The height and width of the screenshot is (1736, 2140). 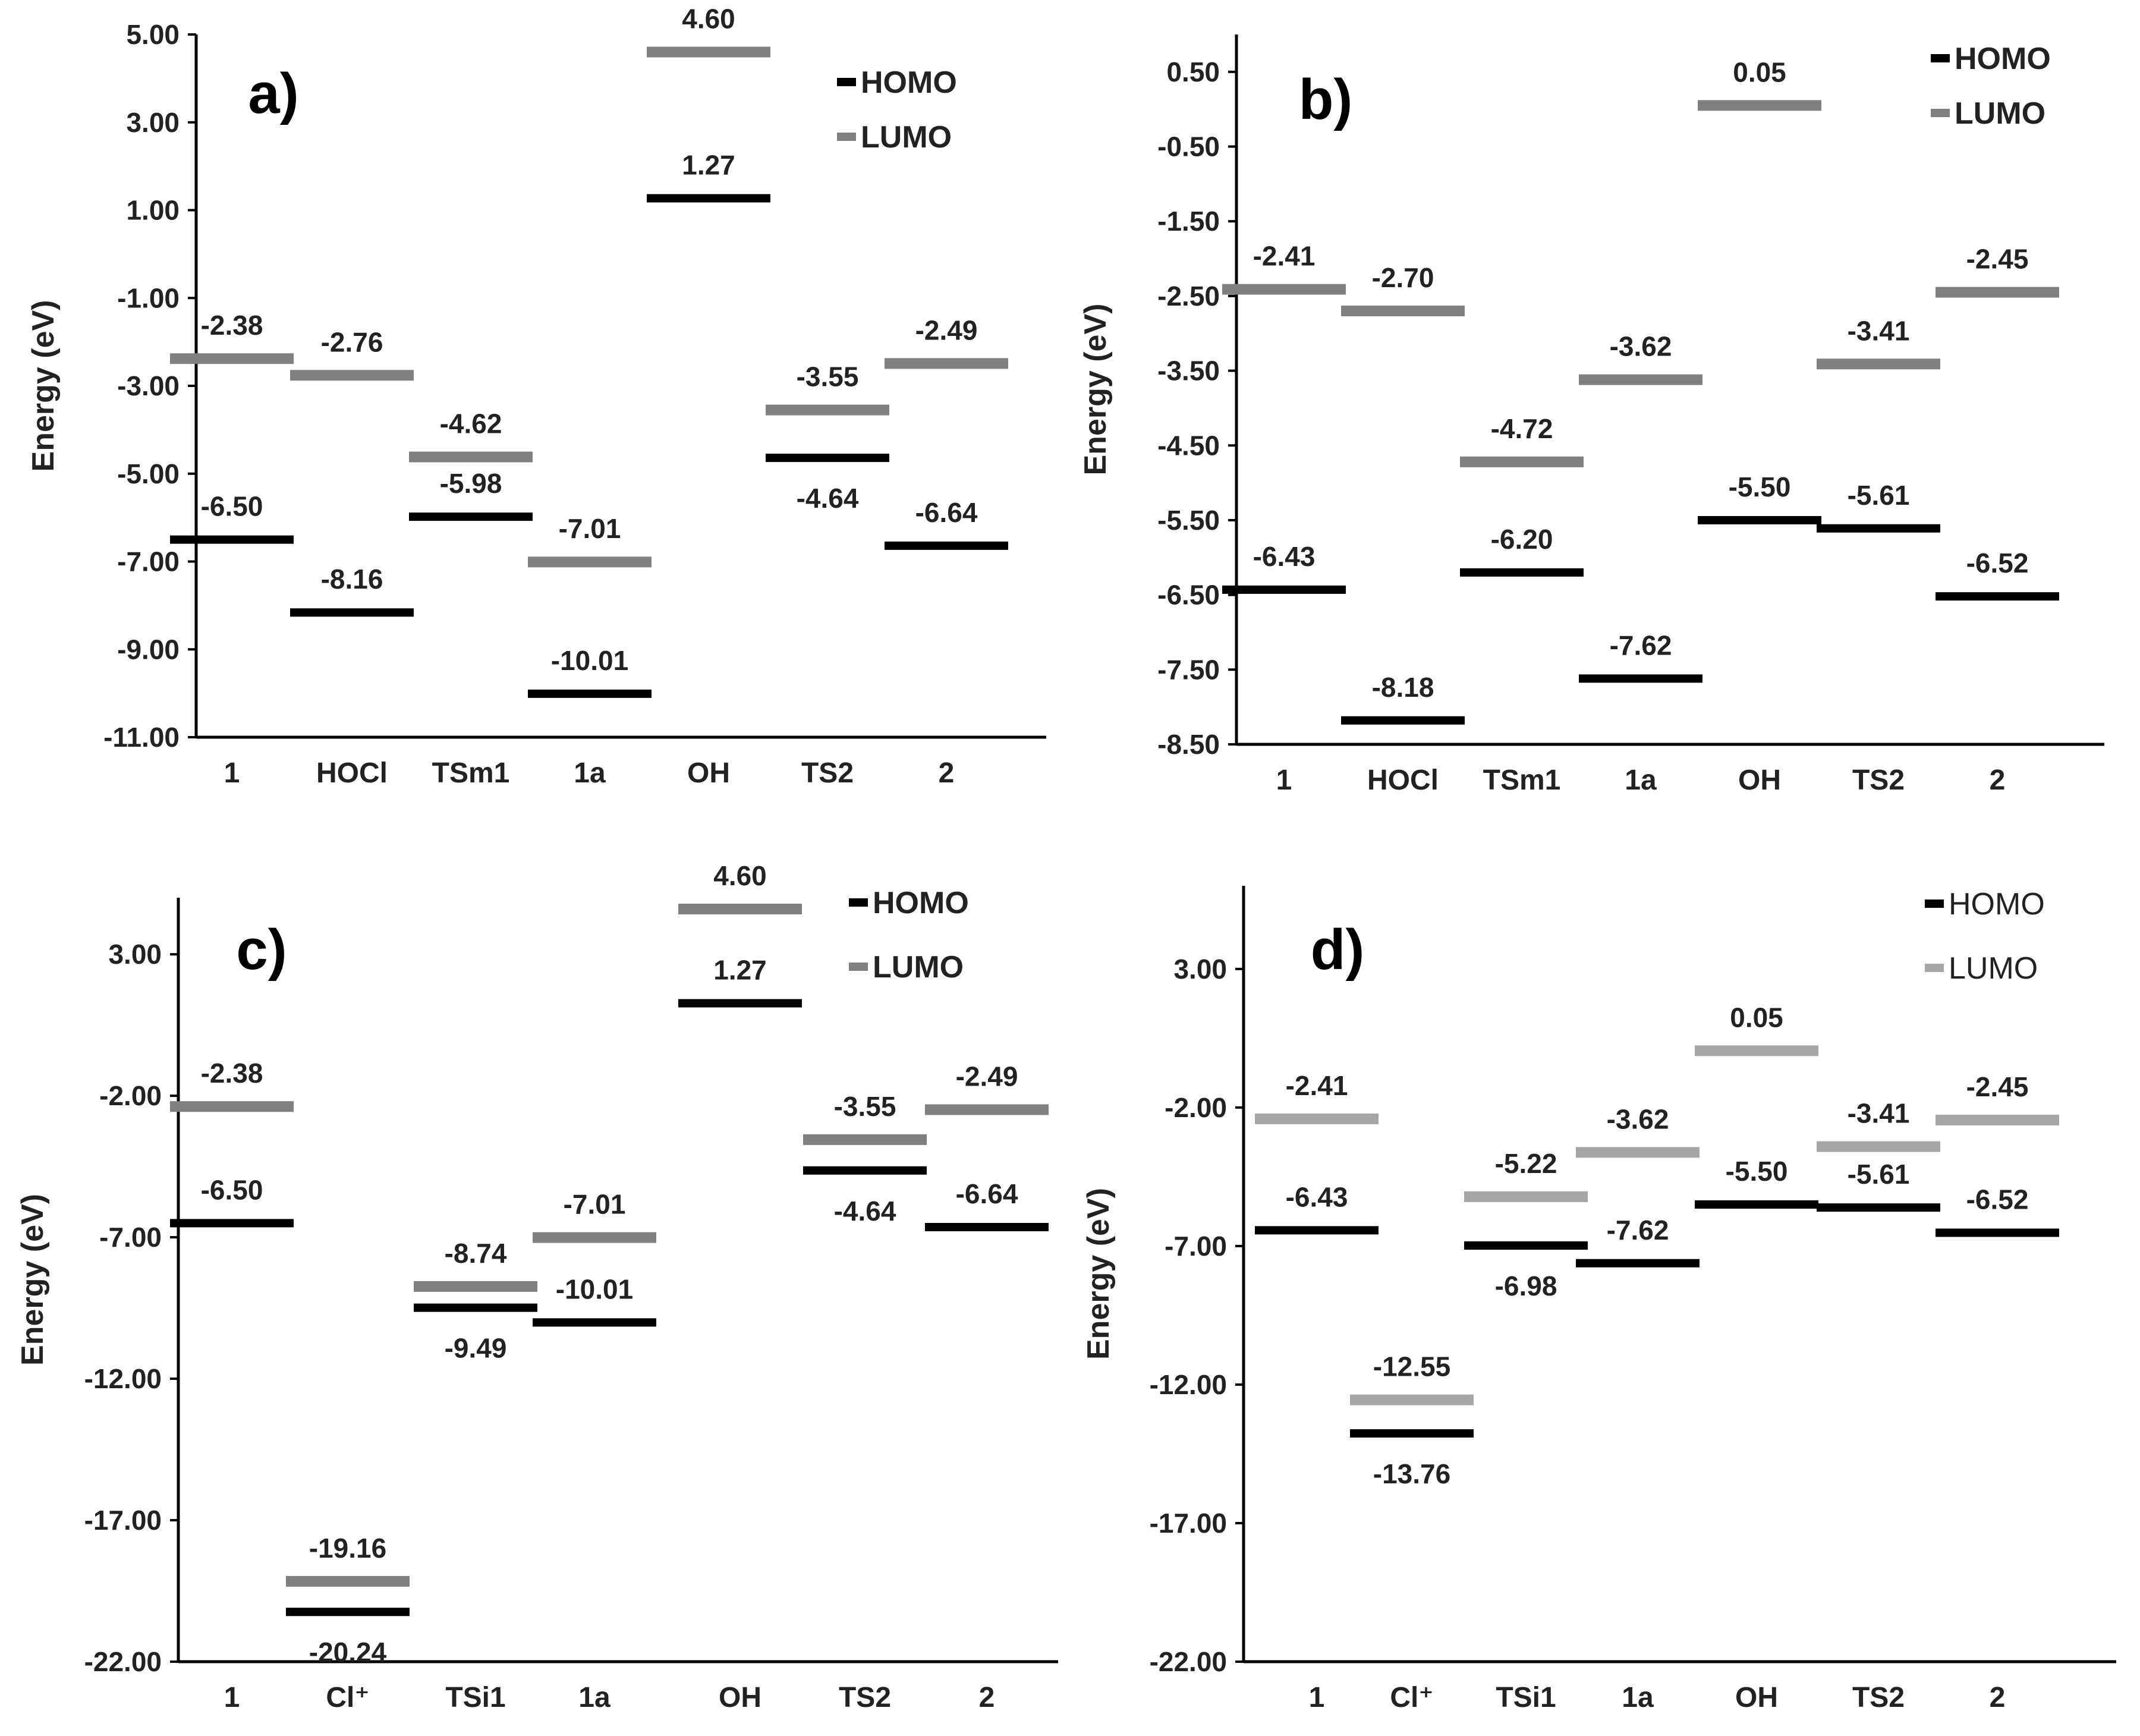 I want to click on homo-value-label: -5.98, so click(x=471, y=483).